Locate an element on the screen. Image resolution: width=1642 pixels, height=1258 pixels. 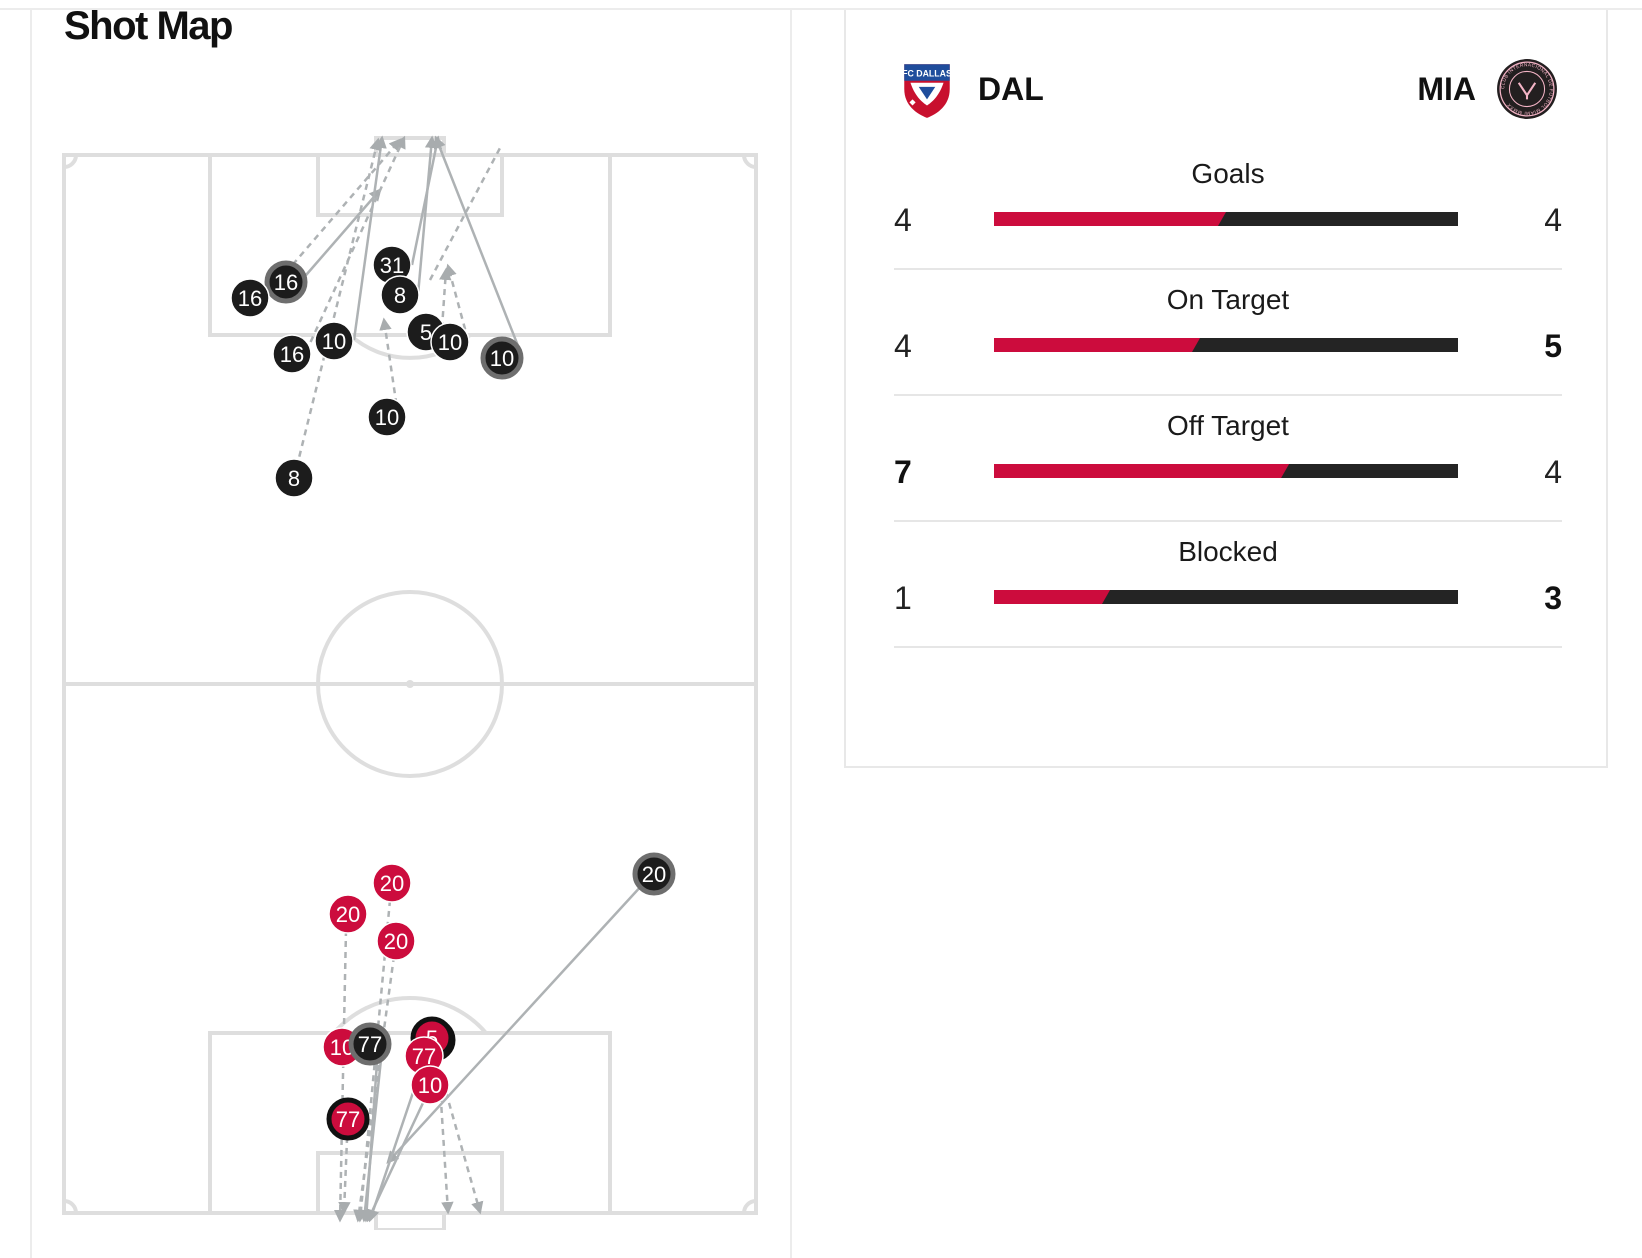
home-stat-value: 1 is located at coordinates (903, 598).